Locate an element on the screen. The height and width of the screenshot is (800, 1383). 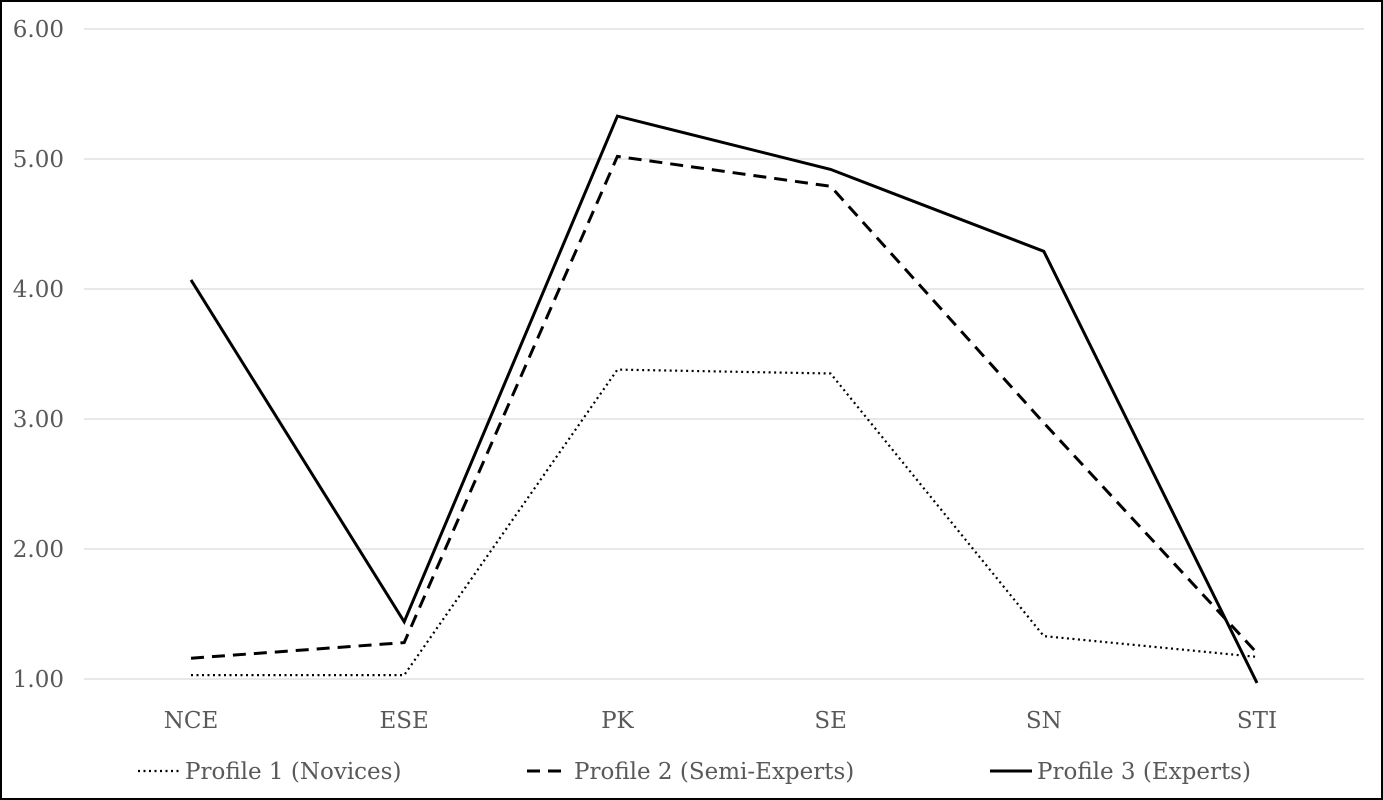
x-tick-label: NCE is located at coordinates (191, 721).